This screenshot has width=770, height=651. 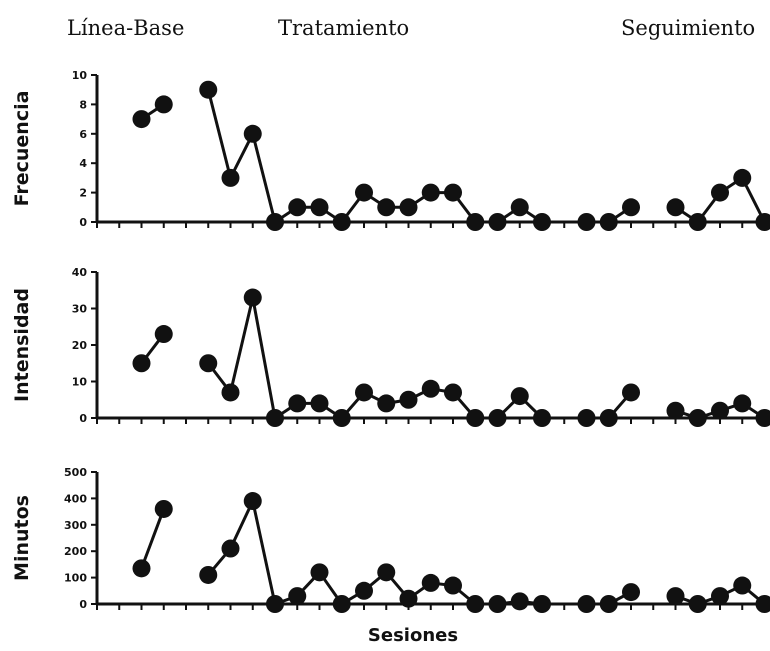 I want to click on y-tick-label: 20, so click(x=80, y=345).